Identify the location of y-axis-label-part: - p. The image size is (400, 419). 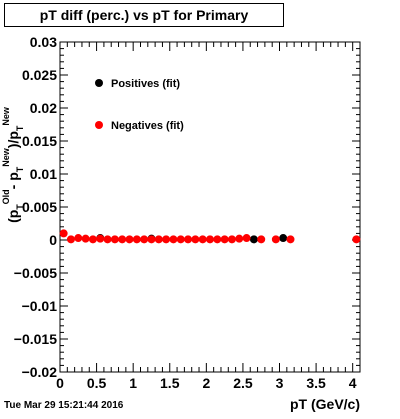
(13, 180).